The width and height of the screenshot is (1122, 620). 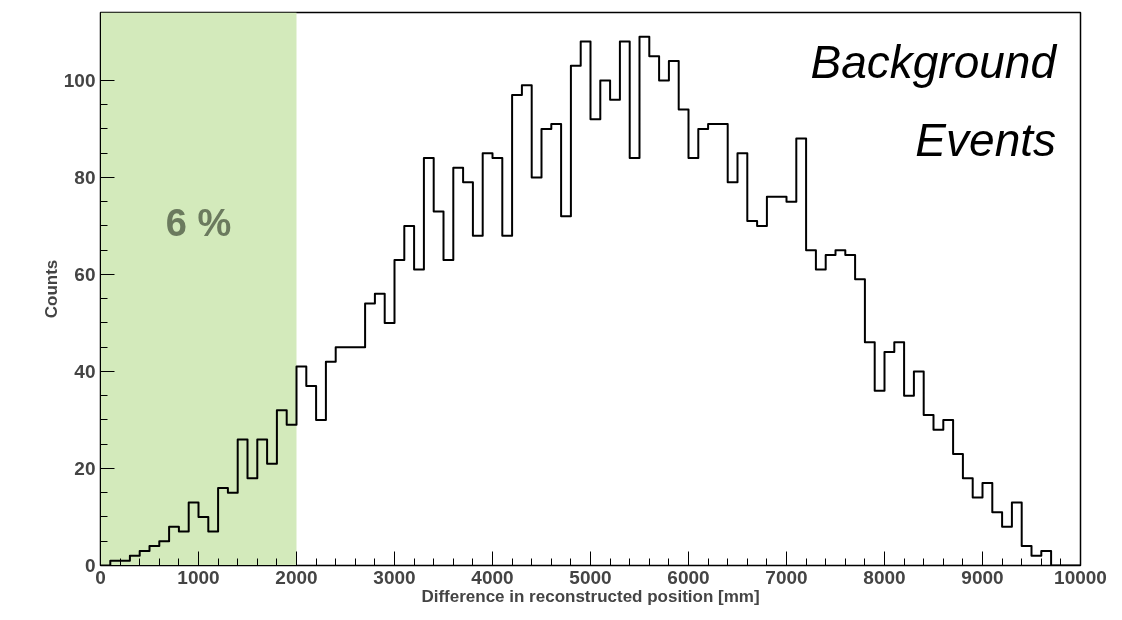 I want to click on x-tick-label: 4000, so click(x=492, y=577).